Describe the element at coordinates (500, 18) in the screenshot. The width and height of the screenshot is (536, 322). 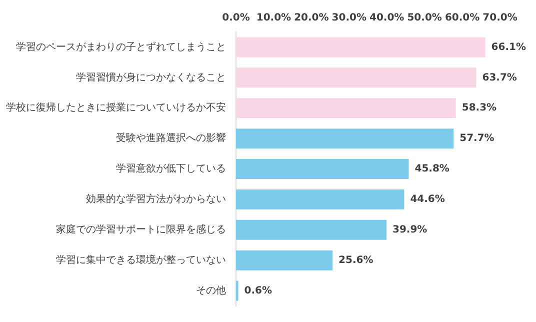
I see `x-tick-label: 70.0%` at that location.